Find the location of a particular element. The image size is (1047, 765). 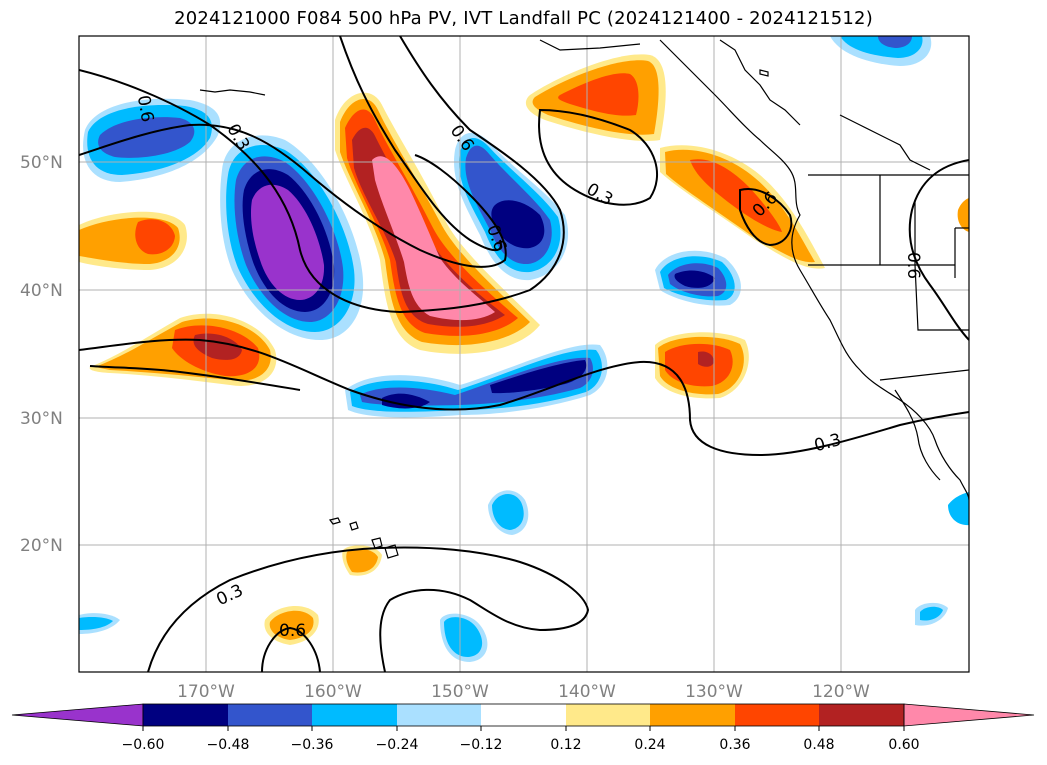

colorbar-extend-low is located at coordinates (77, 715).